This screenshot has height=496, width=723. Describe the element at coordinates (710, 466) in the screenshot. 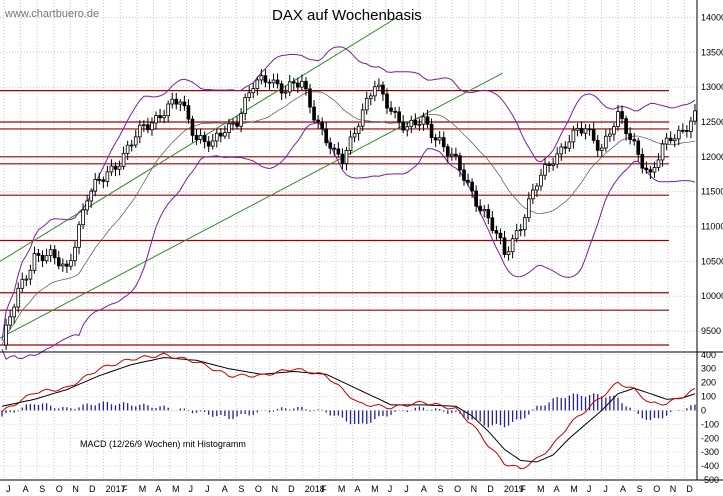

I see `macd-y-tick-label: -400` at that location.